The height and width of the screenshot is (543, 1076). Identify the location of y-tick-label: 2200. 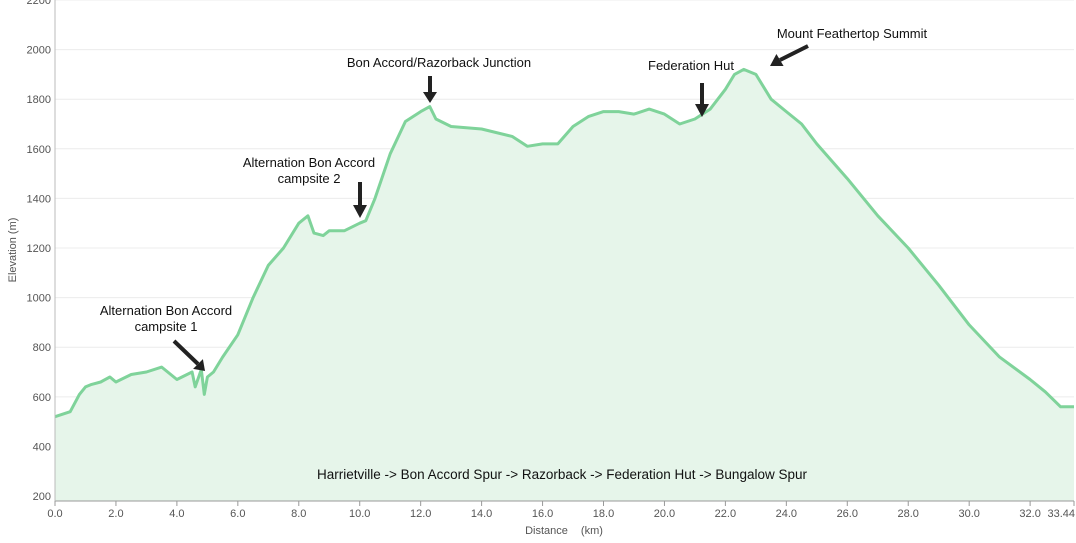
(39, 3).